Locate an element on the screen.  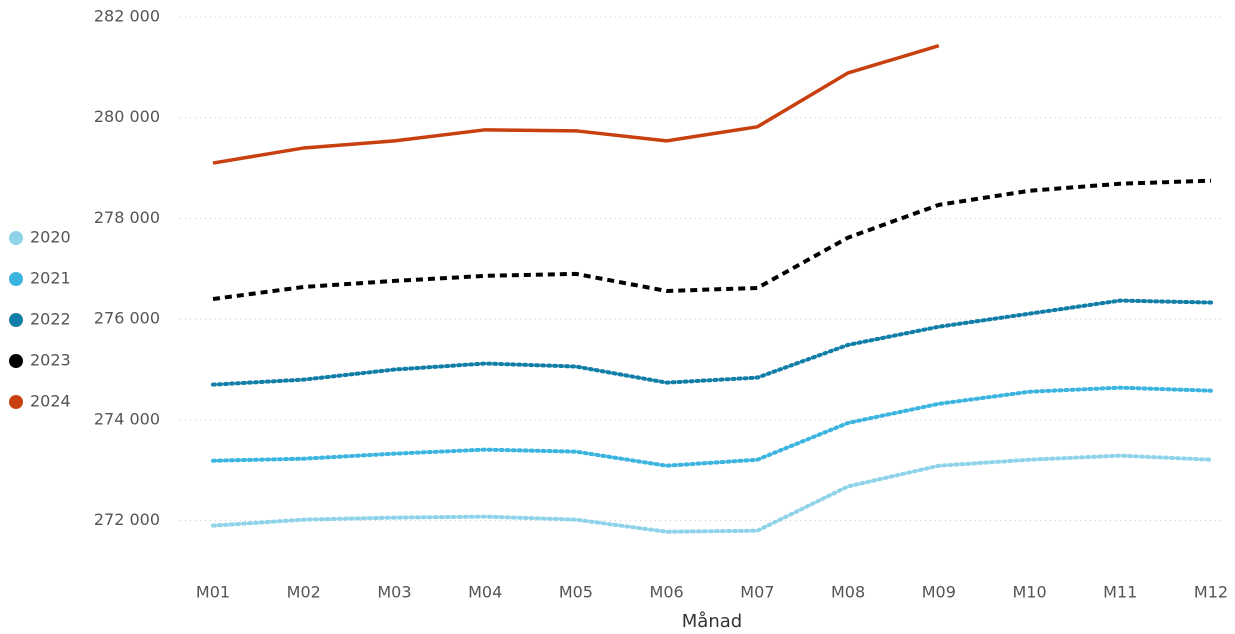
x-tick-label: M09 is located at coordinates (939, 592).